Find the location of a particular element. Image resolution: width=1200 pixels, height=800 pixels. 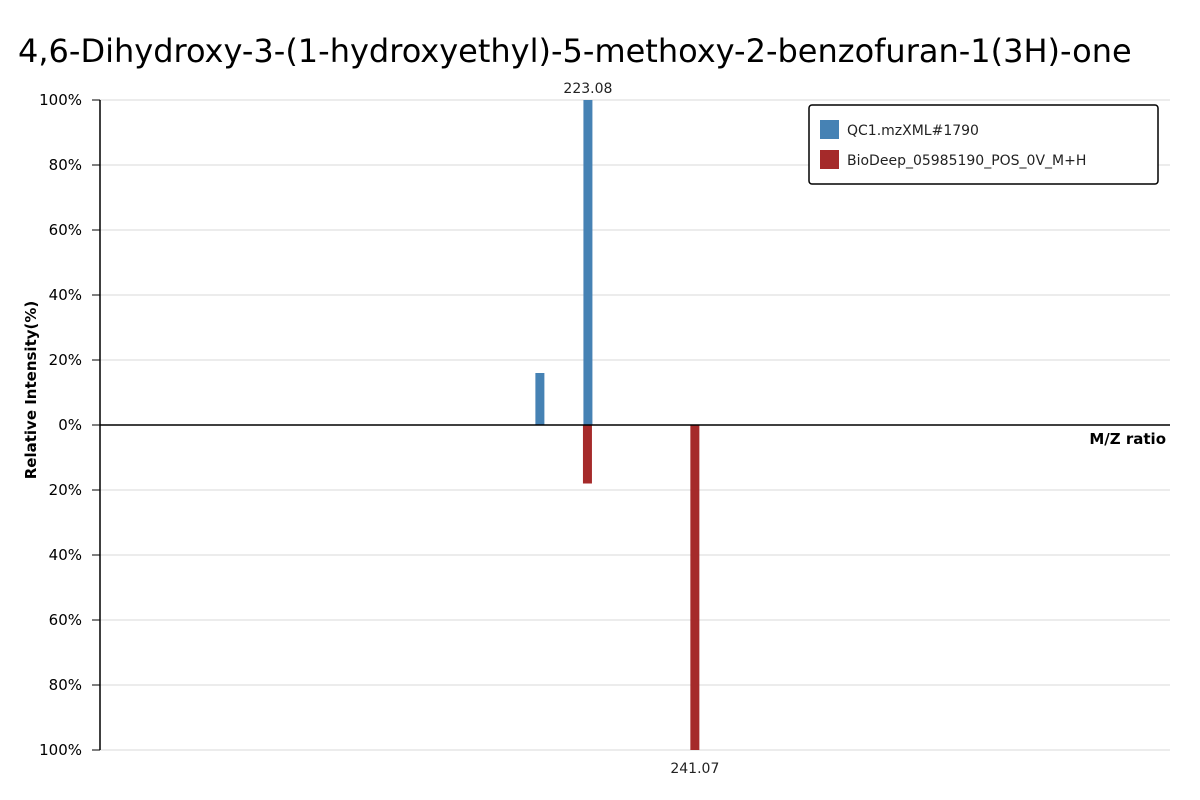

legend-box is located at coordinates (983, 144).